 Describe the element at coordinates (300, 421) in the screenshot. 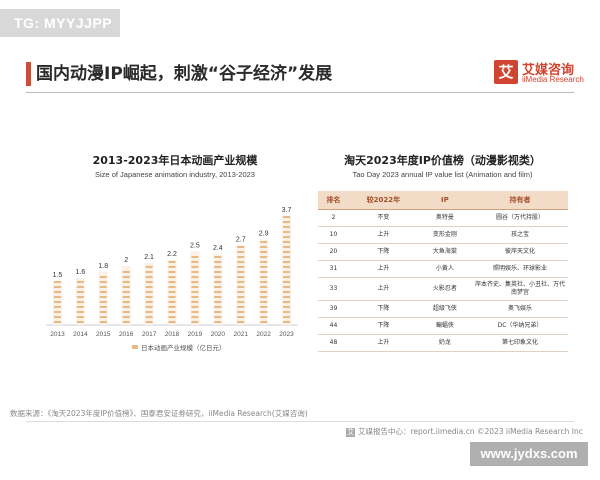

I see `footer-divider` at that location.